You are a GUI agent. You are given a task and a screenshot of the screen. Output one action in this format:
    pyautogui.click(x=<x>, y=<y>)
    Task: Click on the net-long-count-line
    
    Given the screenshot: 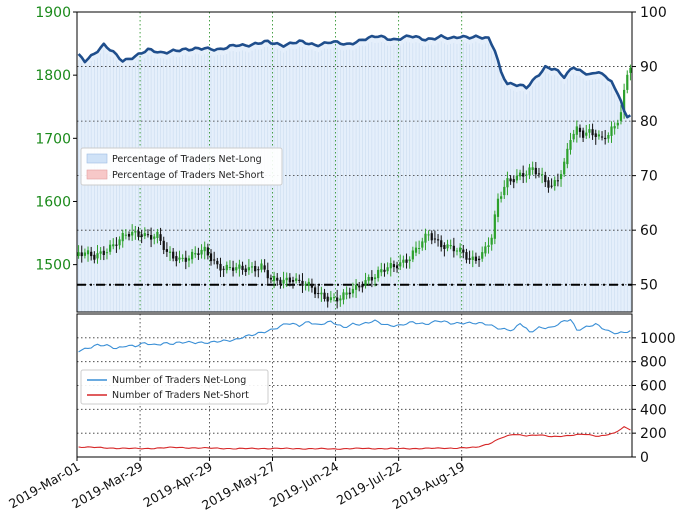 What is the action you would take?
    pyautogui.click(x=354, y=335)
    